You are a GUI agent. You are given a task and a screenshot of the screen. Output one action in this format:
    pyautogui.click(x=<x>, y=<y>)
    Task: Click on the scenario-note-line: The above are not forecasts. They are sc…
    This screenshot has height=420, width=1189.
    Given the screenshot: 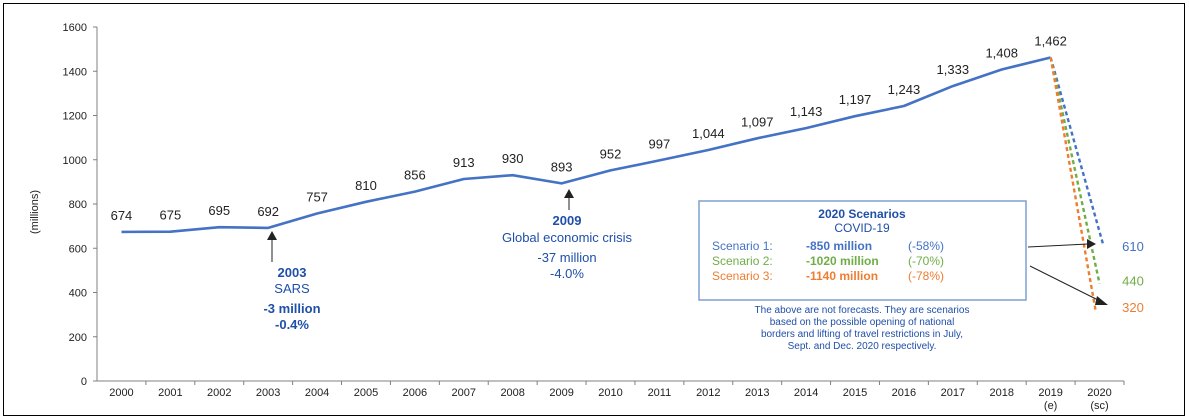 What is the action you would take?
    pyautogui.click(x=862, y=310)
    